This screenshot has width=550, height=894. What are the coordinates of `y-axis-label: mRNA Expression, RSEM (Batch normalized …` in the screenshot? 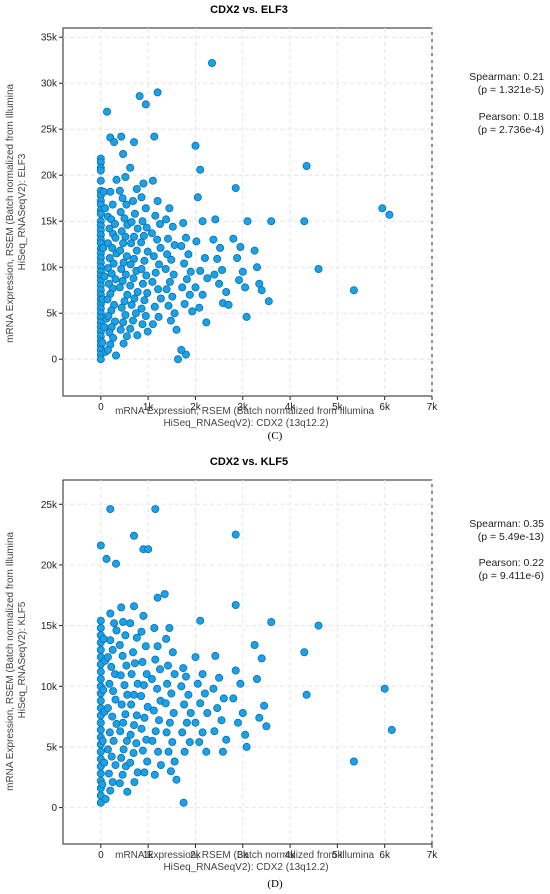 It's located at (16, 660).